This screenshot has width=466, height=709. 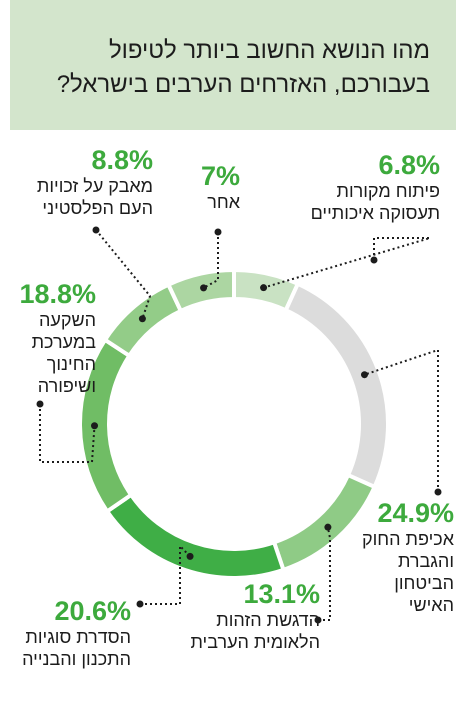 What do you see at coordinates (223, 202) in the screenshot?
I see `slice-name-6: אחר` at bounding box center [223, 202].